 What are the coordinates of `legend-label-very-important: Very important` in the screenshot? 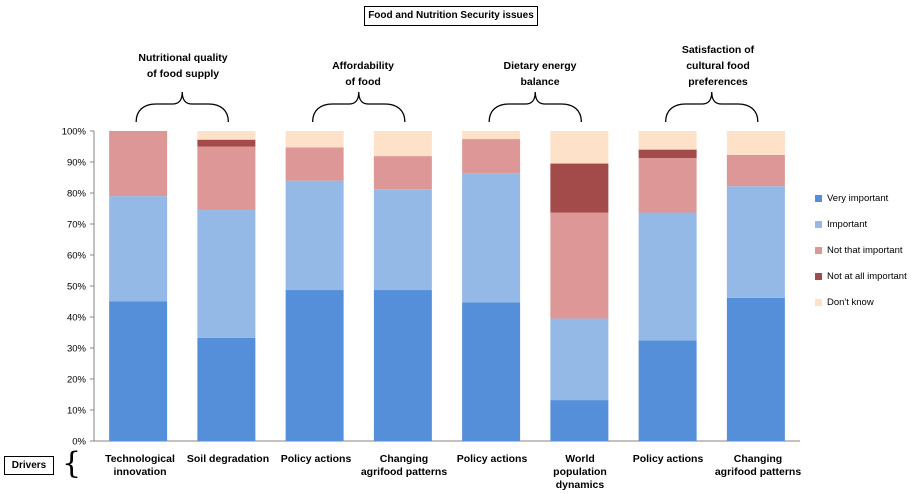 It's located at (858, 198).